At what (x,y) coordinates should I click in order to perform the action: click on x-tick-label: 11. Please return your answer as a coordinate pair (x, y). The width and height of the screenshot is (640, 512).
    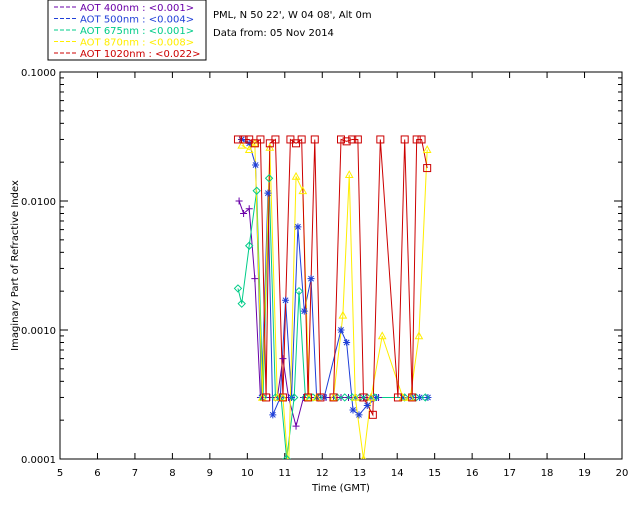
    Looking at the image, I should click on (284, 473).